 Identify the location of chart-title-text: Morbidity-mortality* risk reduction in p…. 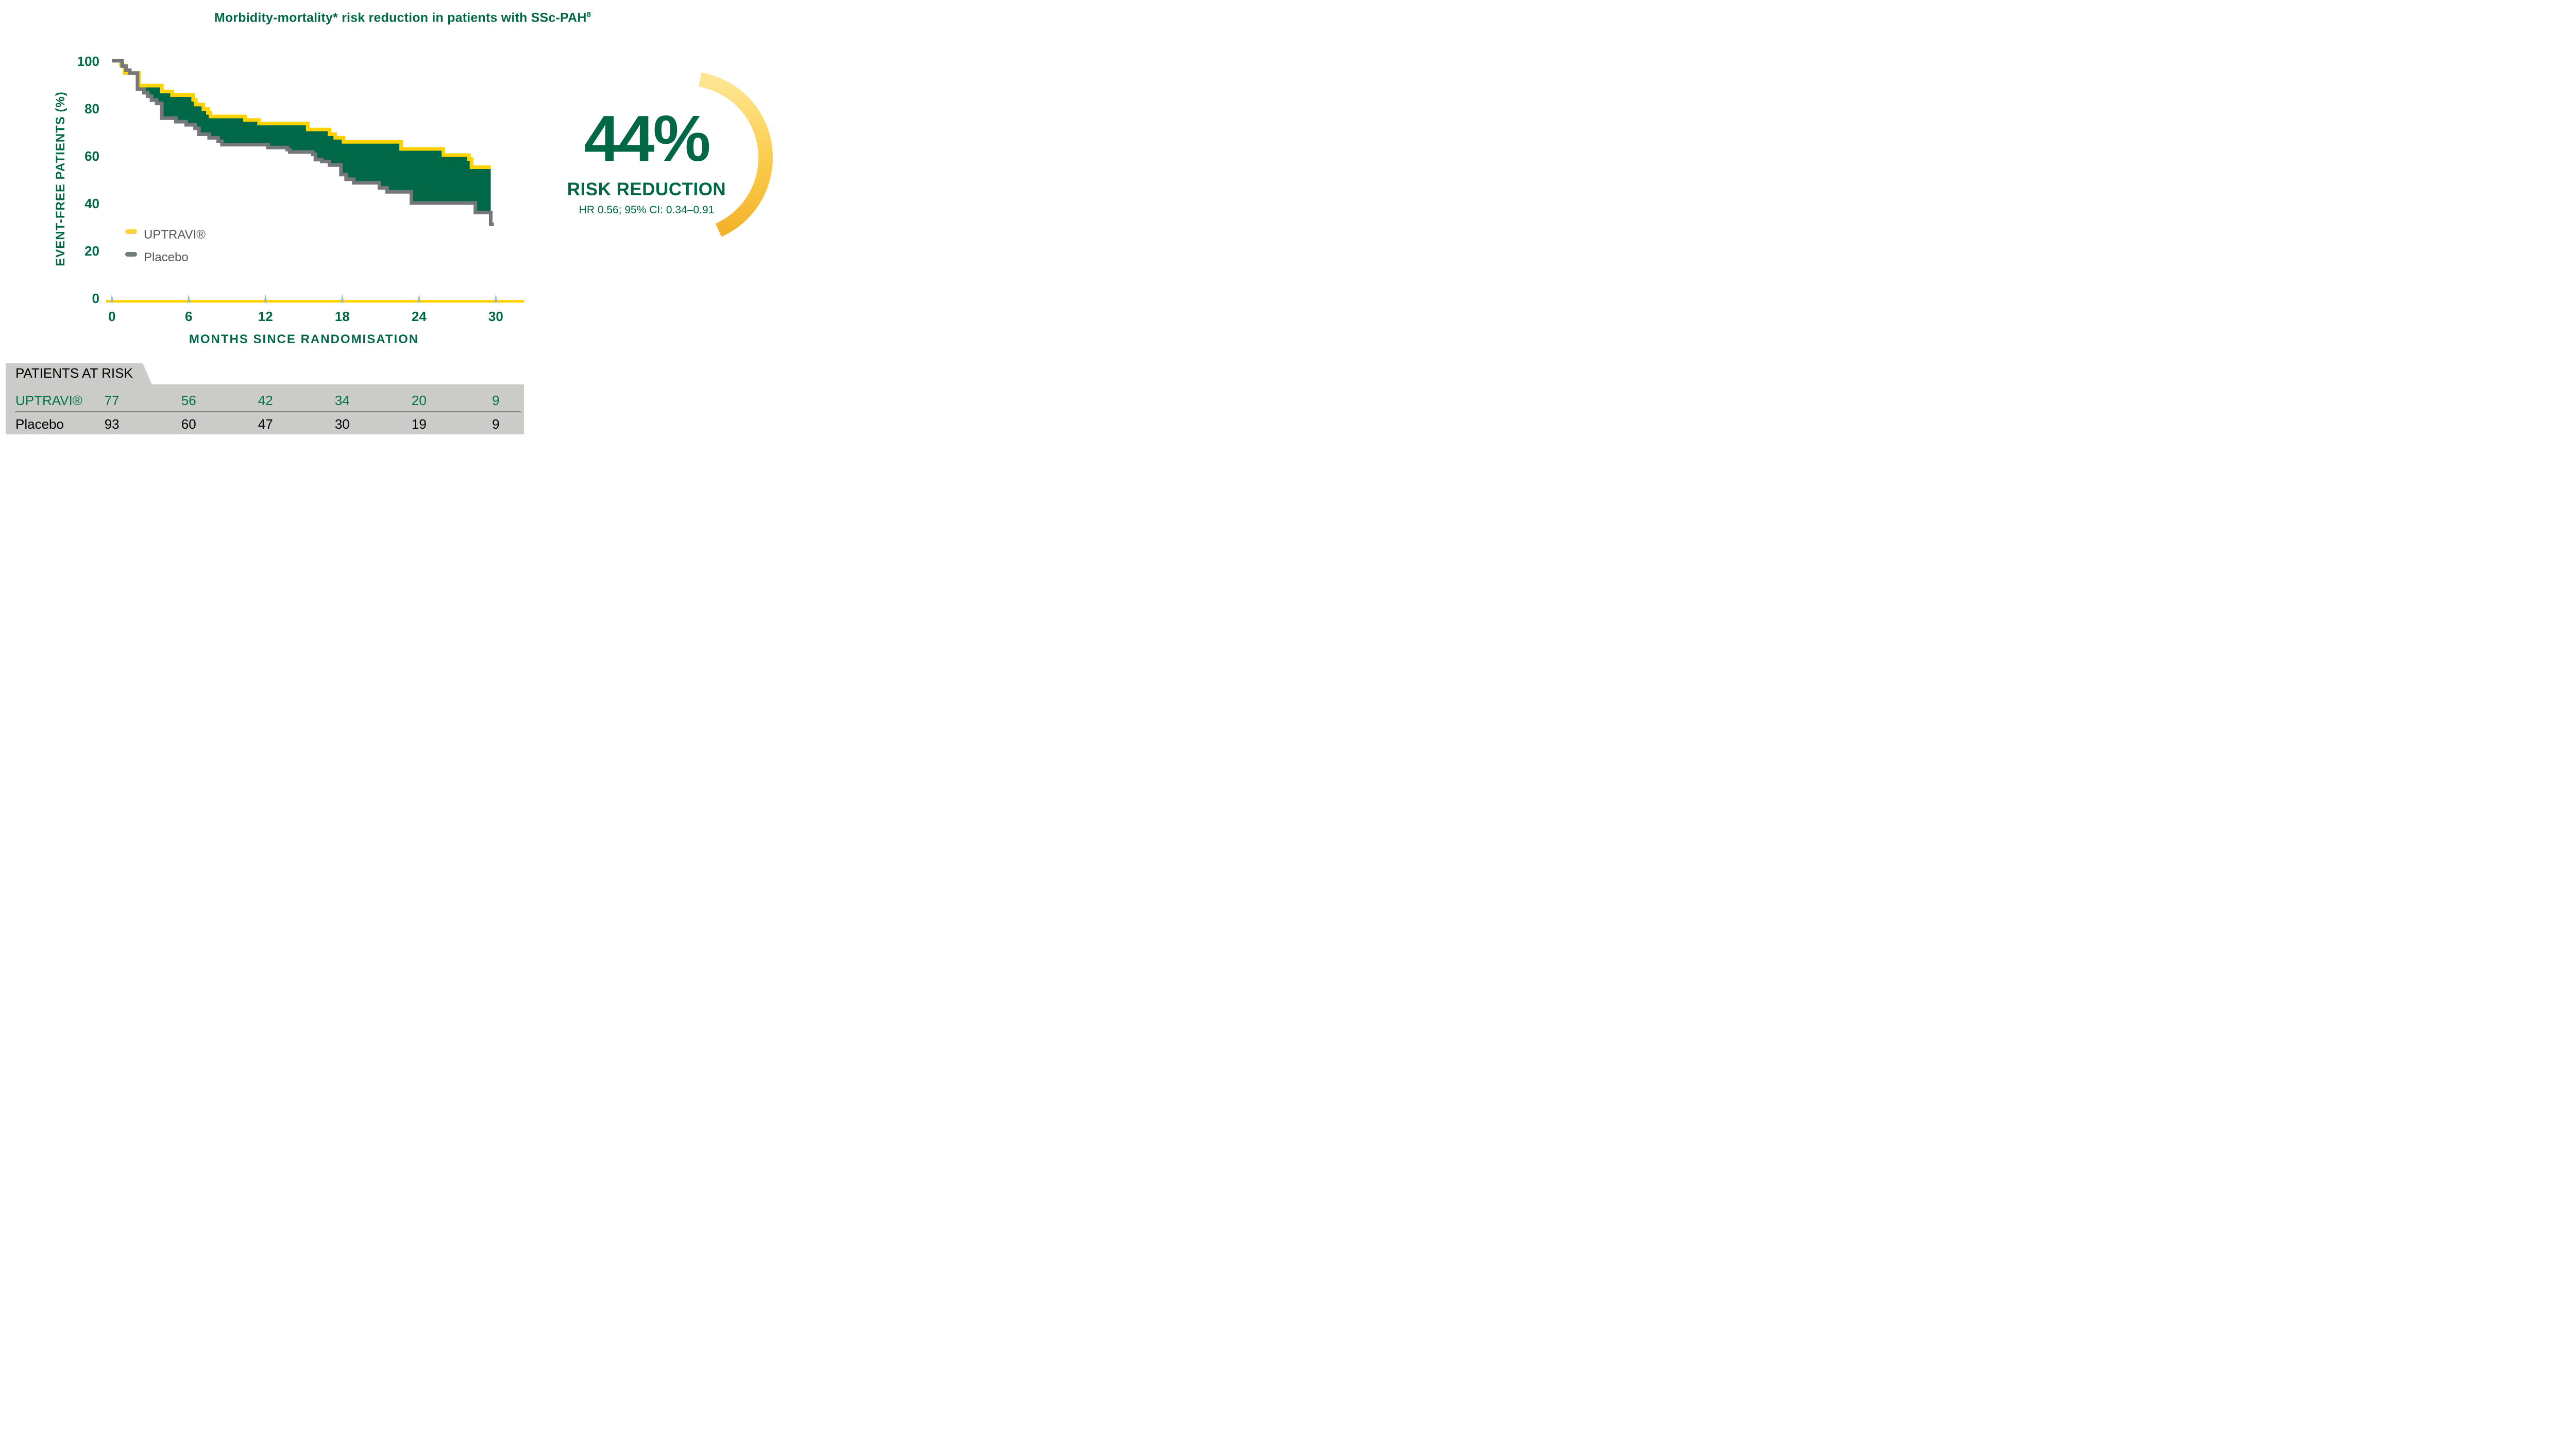
(400, 17).